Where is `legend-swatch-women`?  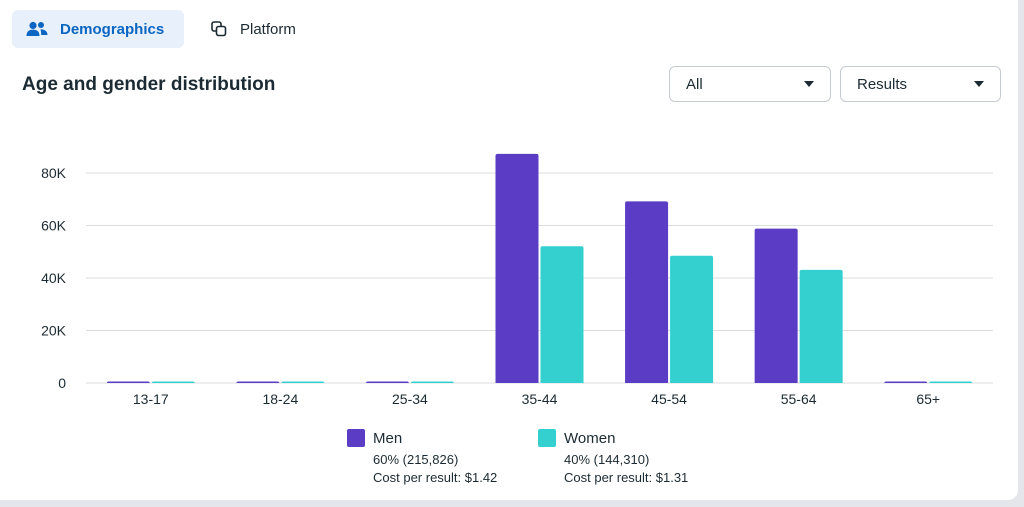 legend-swatch-women is located at coordinates (547, 438).